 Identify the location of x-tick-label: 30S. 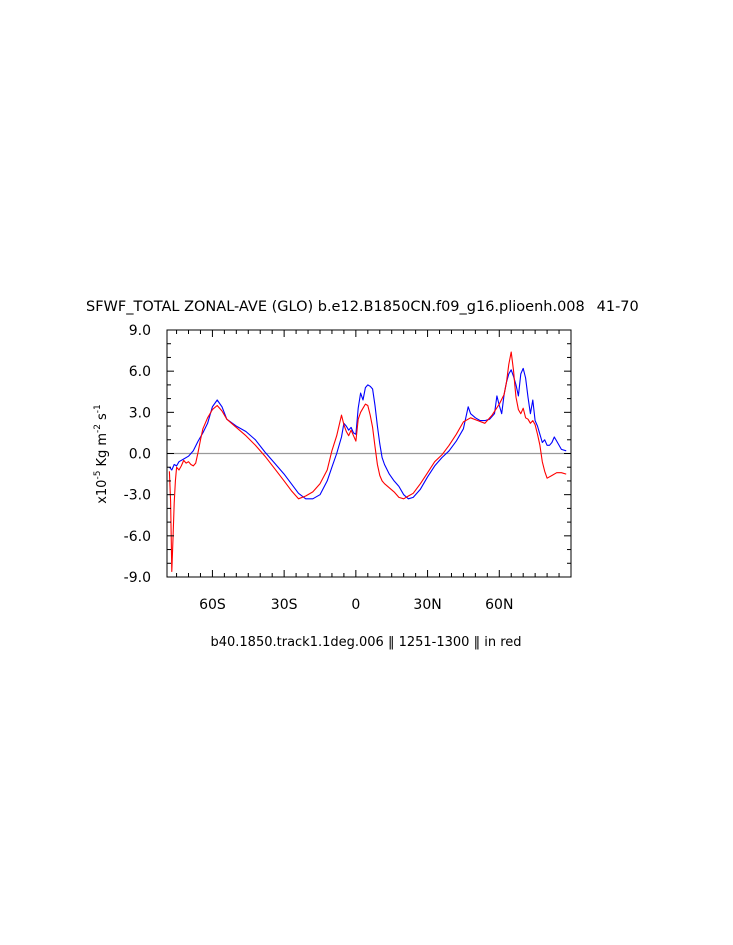
(284, 605).